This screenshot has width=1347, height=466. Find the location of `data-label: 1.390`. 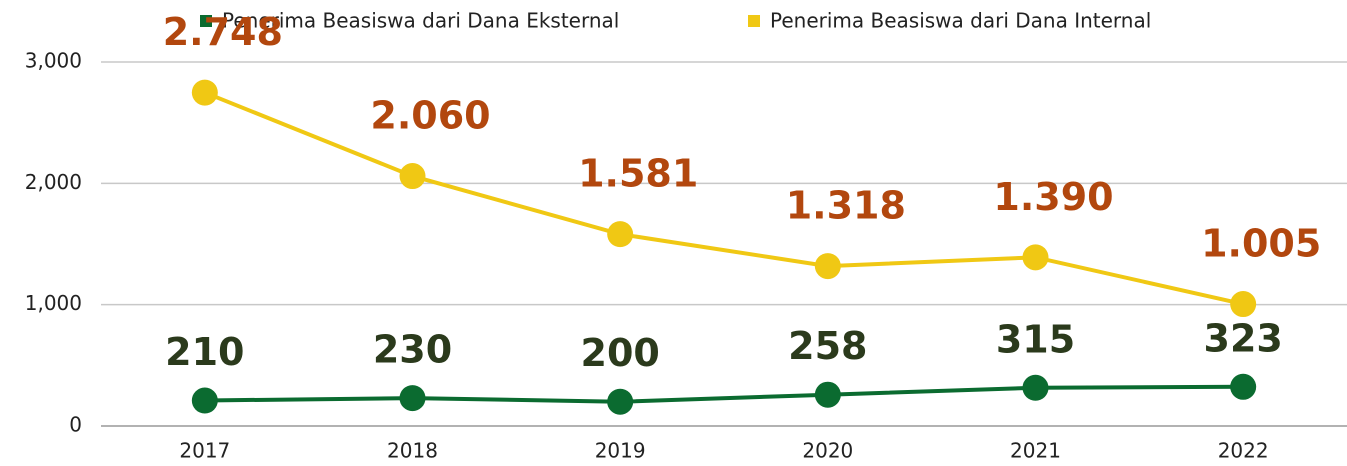

data-label: 1.390 is located at coordinates (1053, 197).